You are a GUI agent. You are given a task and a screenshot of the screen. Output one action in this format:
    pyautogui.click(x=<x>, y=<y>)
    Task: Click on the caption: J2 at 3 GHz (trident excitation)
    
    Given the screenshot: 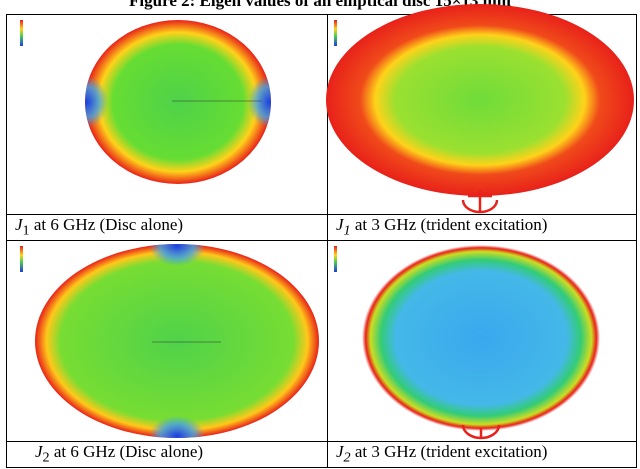 What is the action you would take?
    pyautogui.click(x=441, y=454)
    